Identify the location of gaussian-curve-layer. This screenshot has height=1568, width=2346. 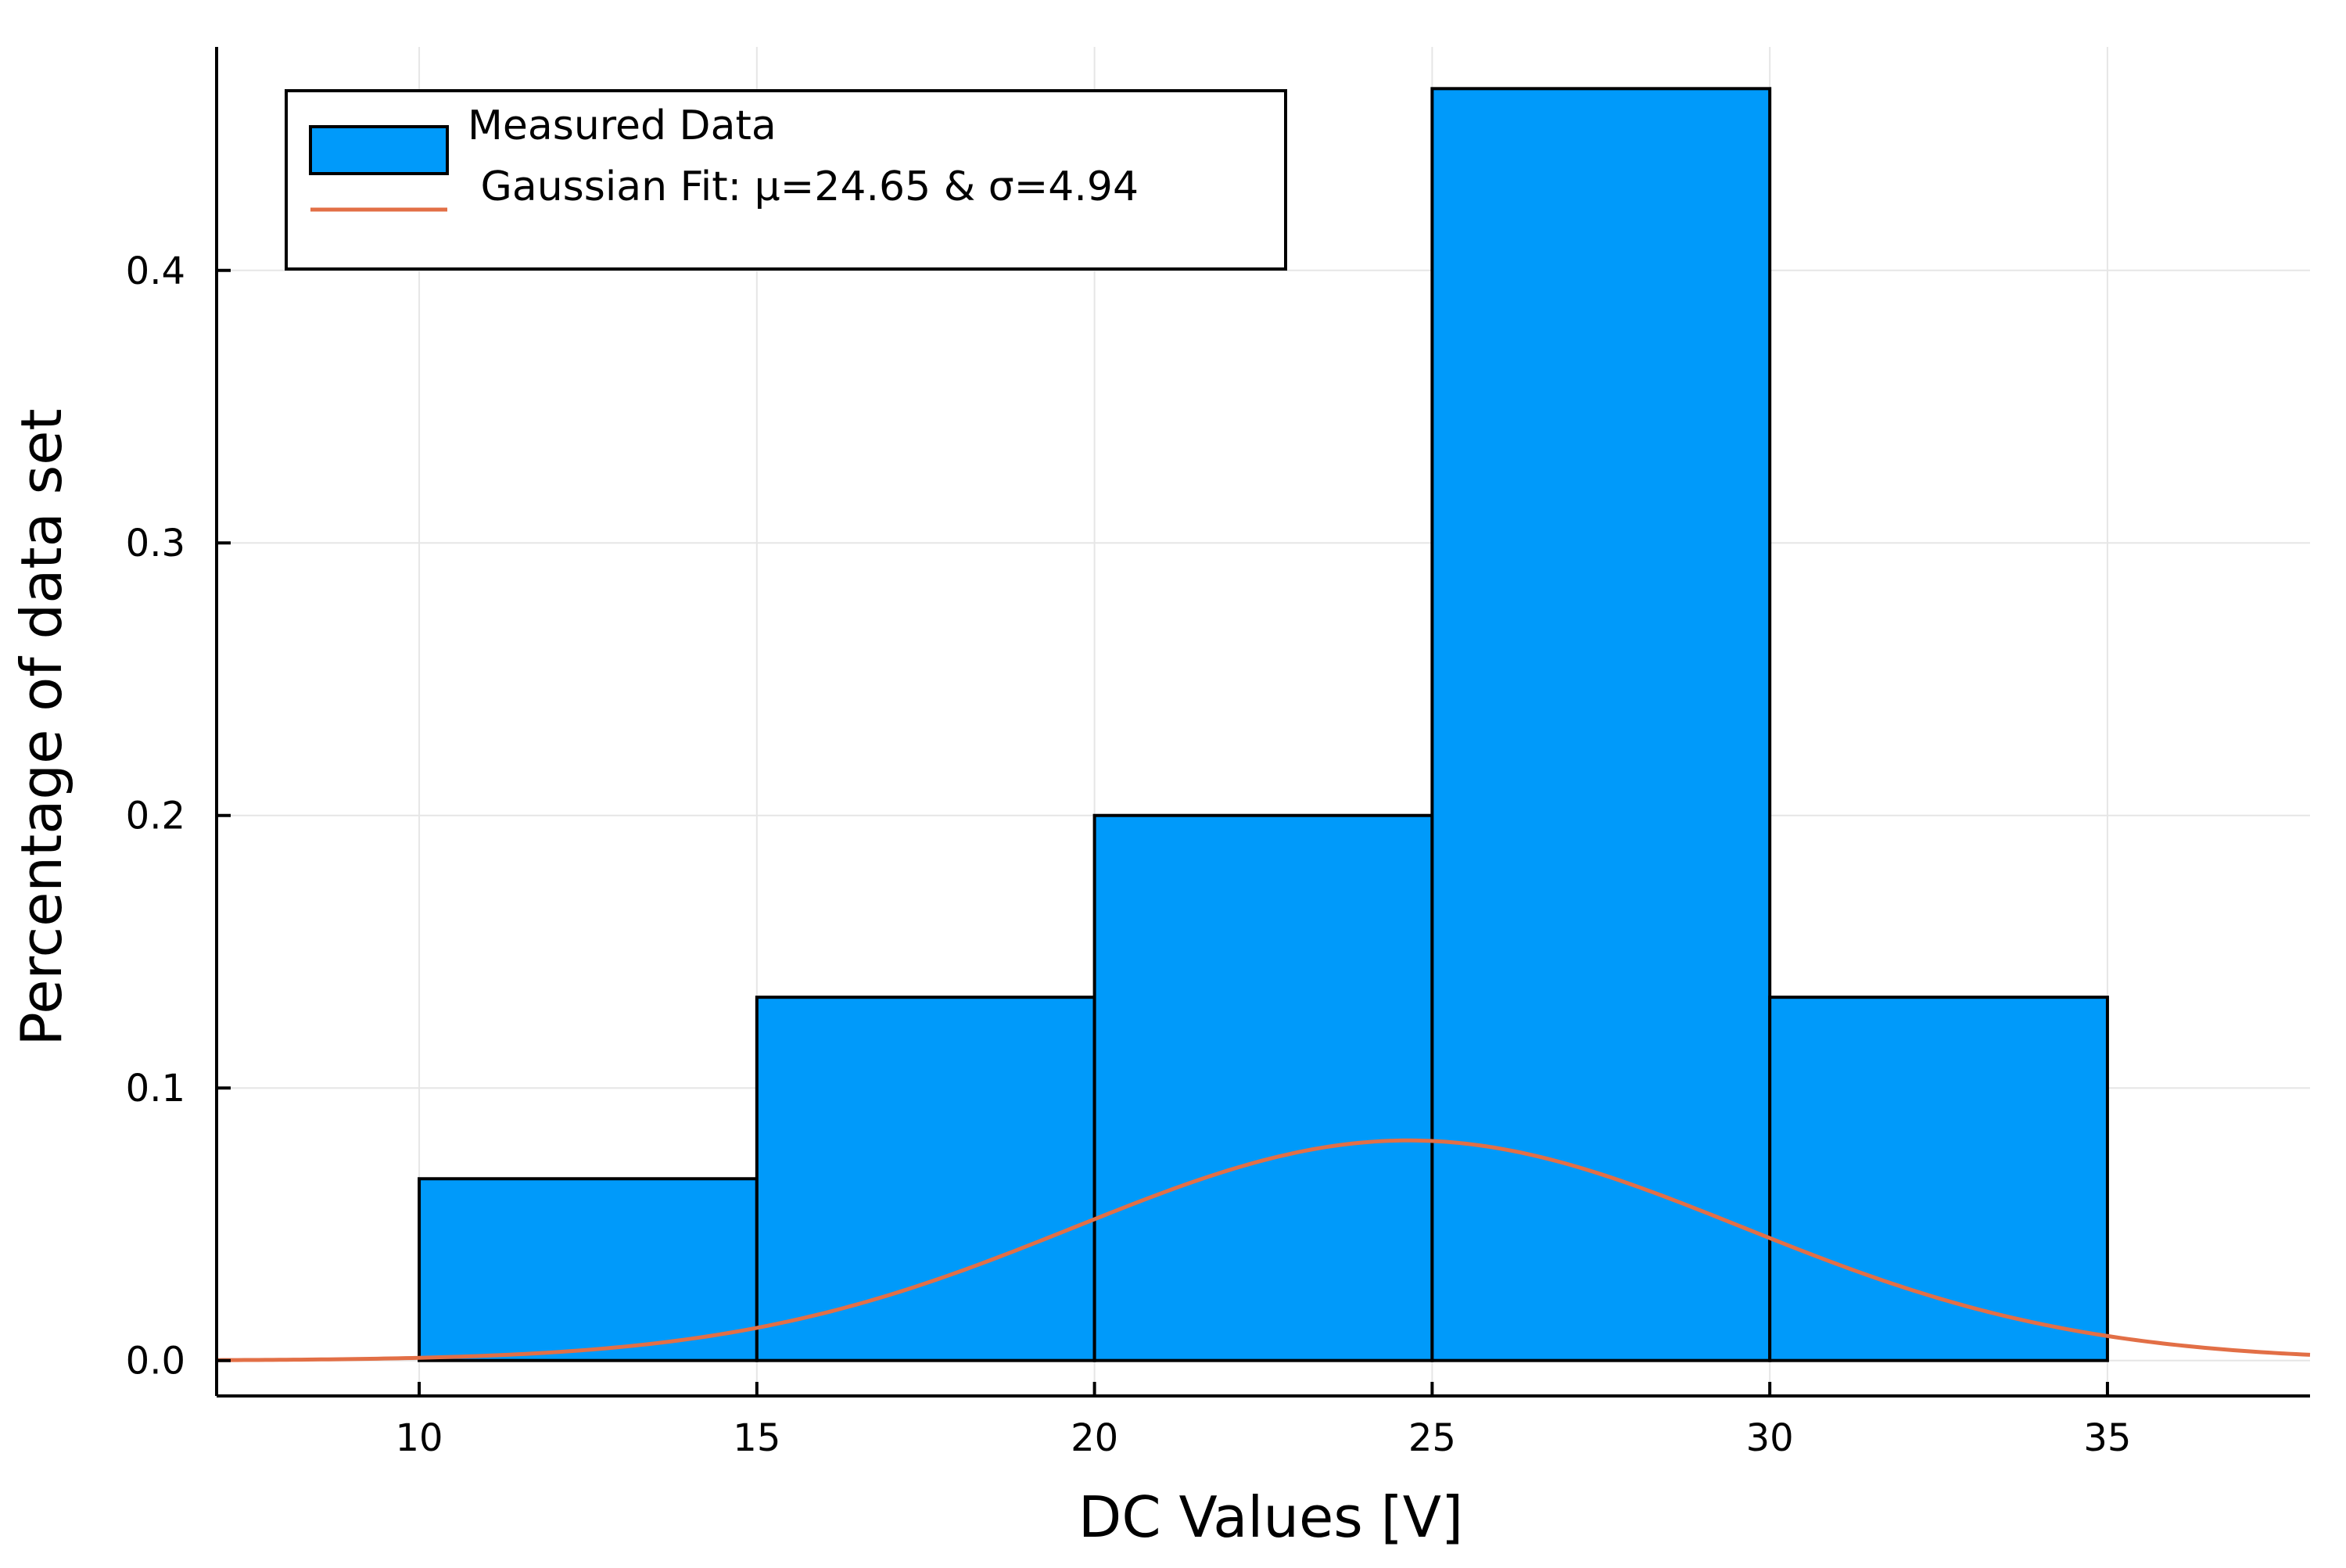
(1263, 1250).